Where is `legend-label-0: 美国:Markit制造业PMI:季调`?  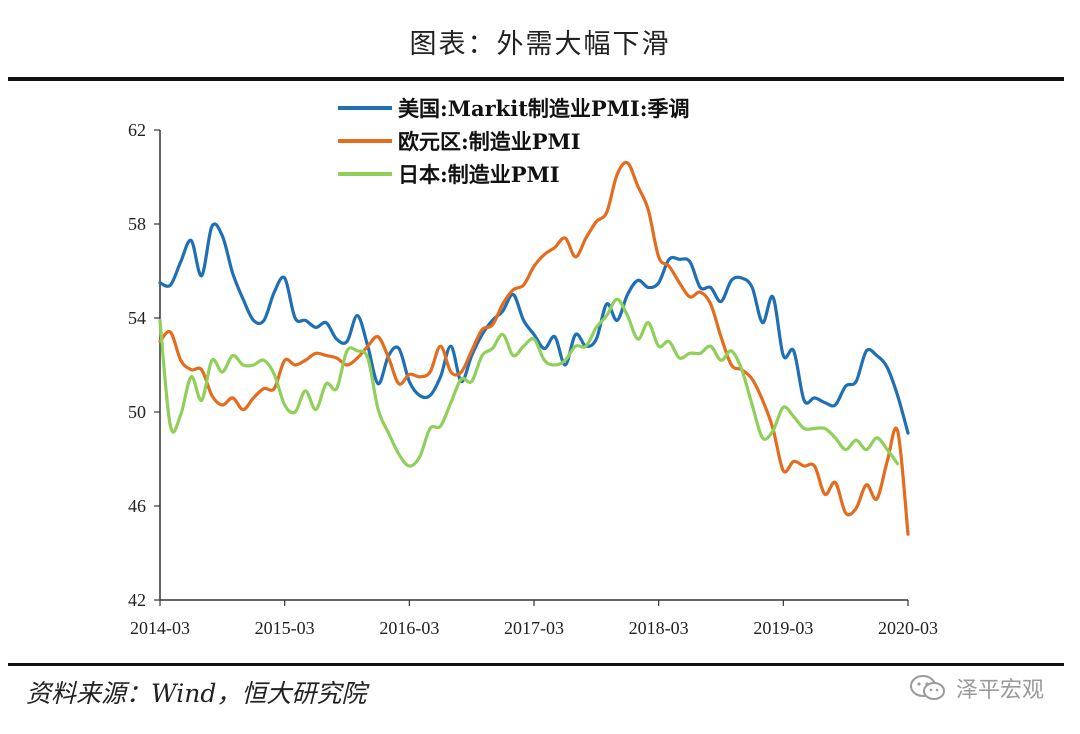
legend-label-0: 美国:Markit制造业PMI:季调 is located at coordinates (544, 108).